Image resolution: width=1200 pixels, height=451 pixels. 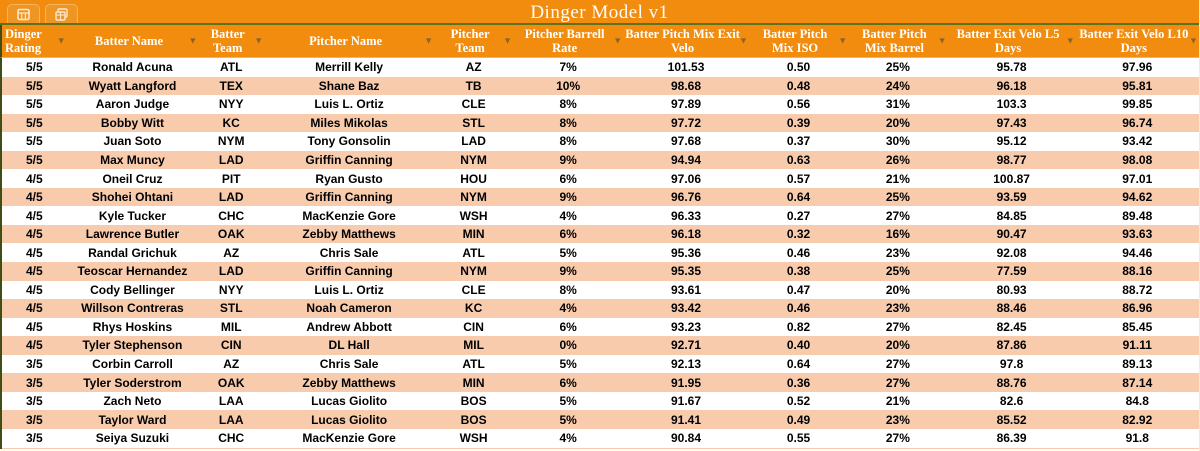 I want to click on column-header-pitcher-name: Pitcher Name ▼, so click(x=349, y=41).